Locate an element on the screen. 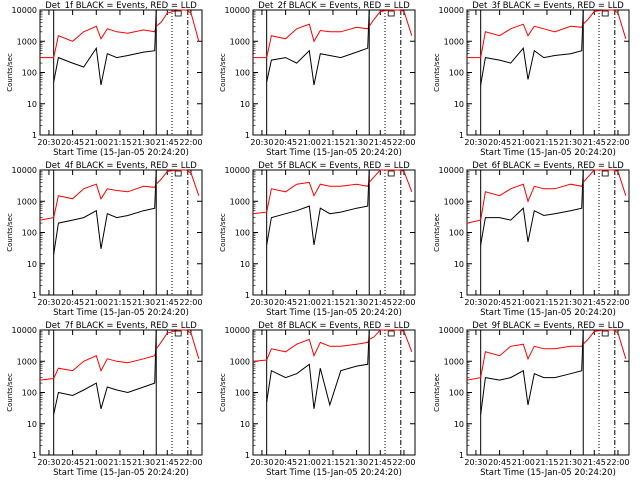 The image size is (640, 480). panel-title: Det_1f BLACK = Events, RED = LLD is located at coordinates (121, 6).